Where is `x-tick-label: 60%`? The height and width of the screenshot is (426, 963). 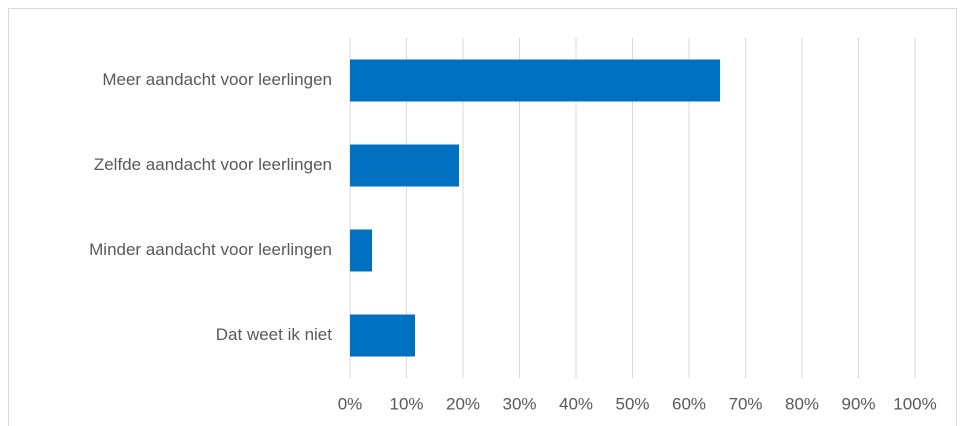
x-tick-label: 60% is located at coordinates (689, 403).